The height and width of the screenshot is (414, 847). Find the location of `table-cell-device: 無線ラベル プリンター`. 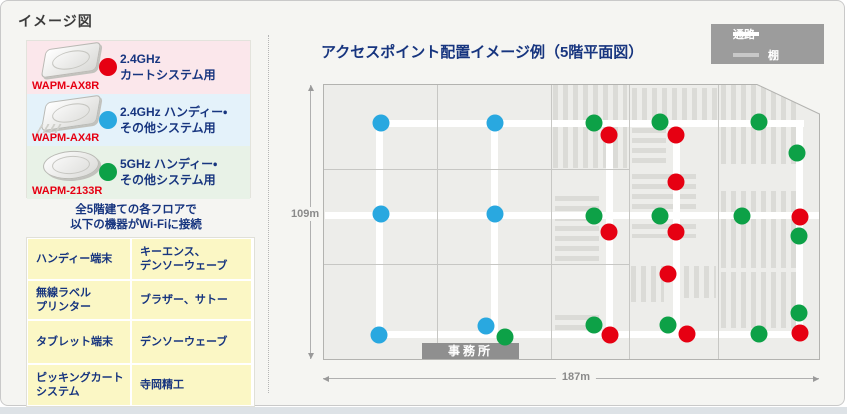

table-cell-device: 無線ラベル プリンター is located at coordinates (79, 300).